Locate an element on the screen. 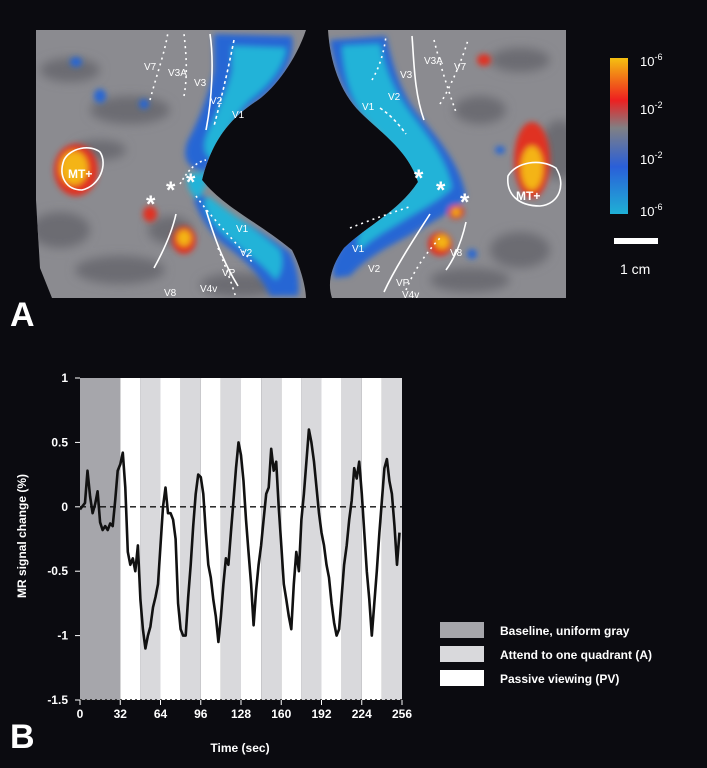  x-tick-label: 192 is located at coordinates (321, 714).